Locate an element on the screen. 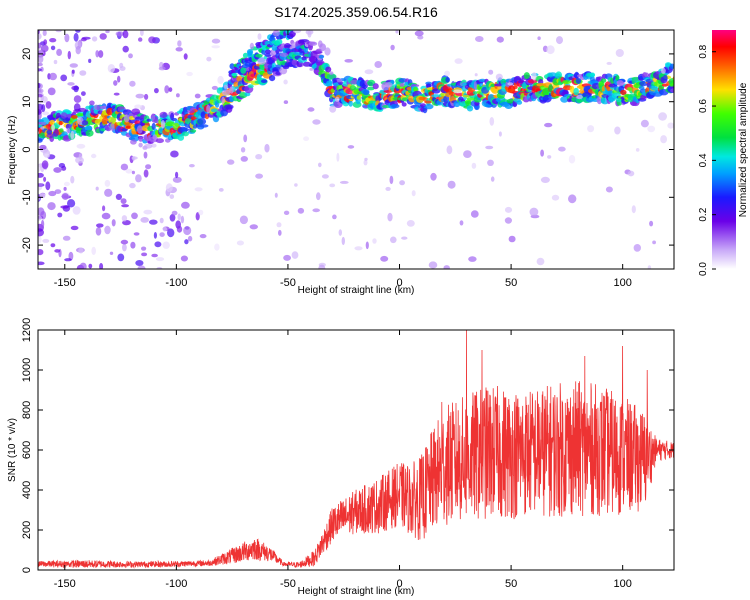 Image resolution: width=750 pixels, height=600 pixels. colorbar-label: Normalized spectral amplitude is located at coordinates (743, 149).